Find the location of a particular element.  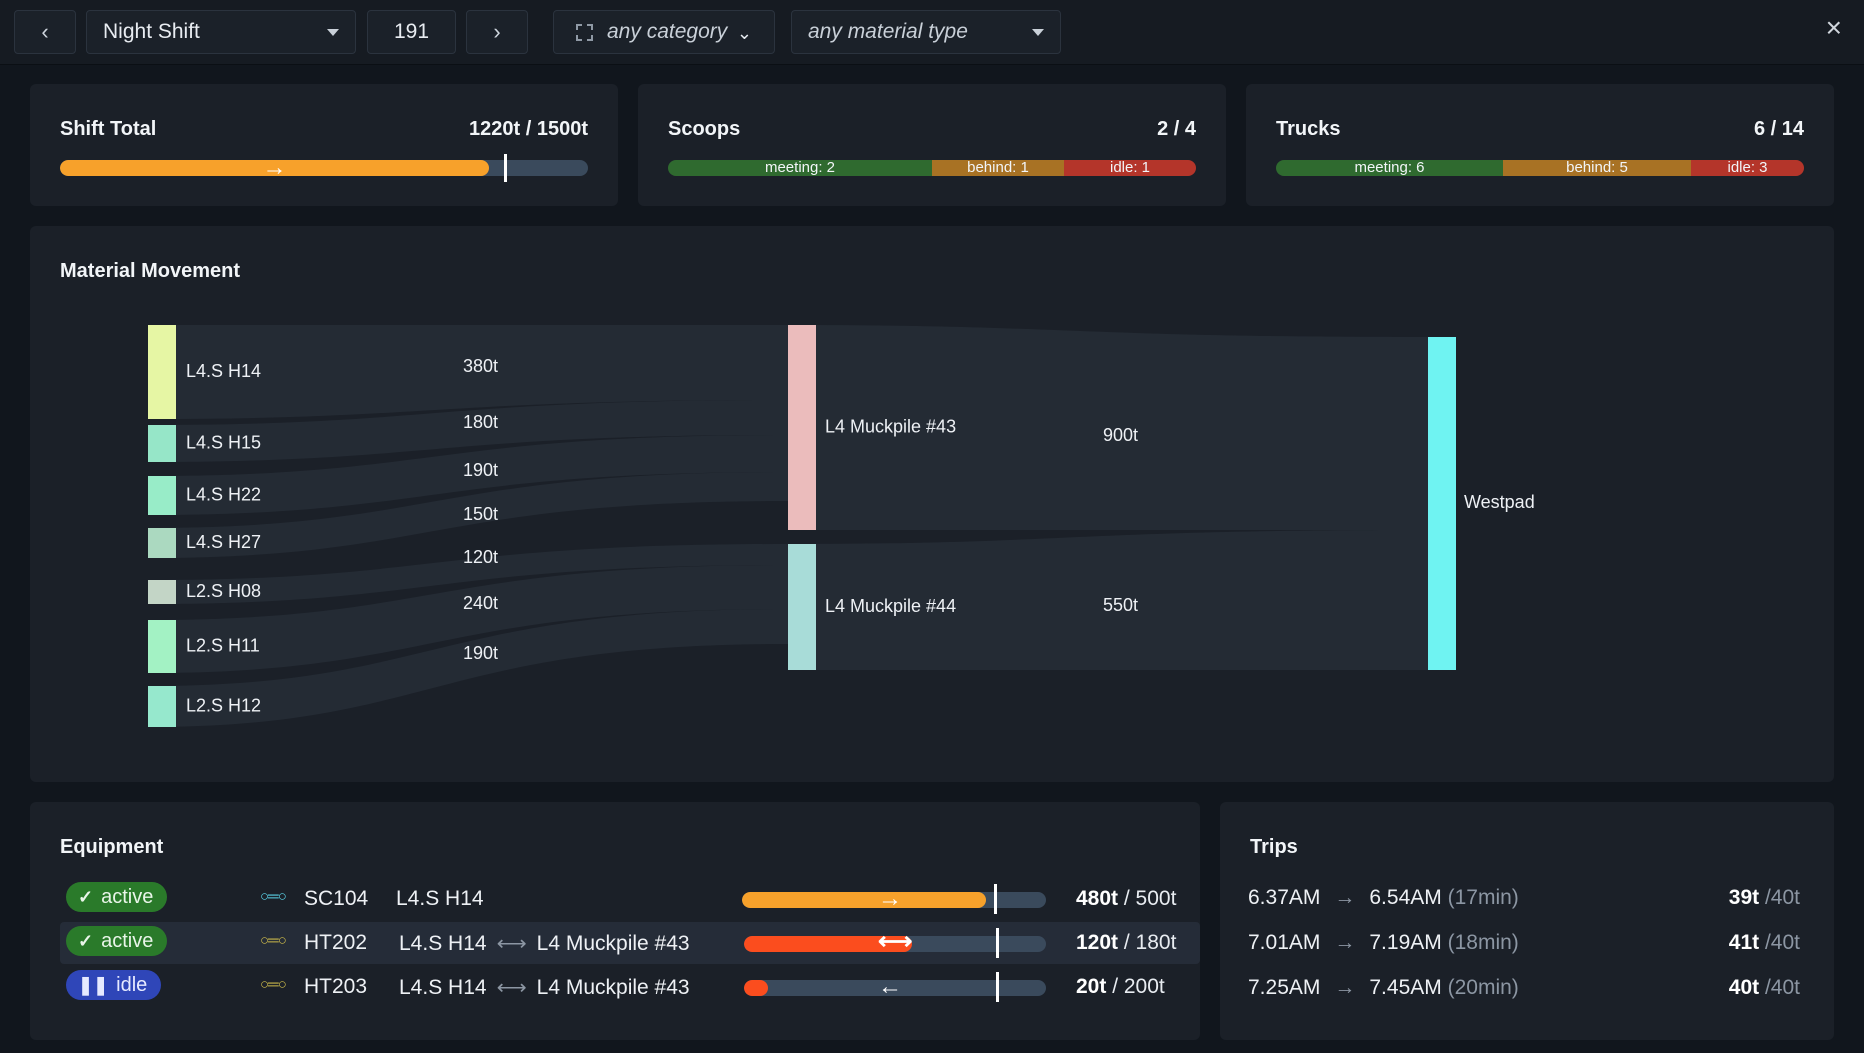

destination-node-label: Westpad is located at coordinates (1499, 502).